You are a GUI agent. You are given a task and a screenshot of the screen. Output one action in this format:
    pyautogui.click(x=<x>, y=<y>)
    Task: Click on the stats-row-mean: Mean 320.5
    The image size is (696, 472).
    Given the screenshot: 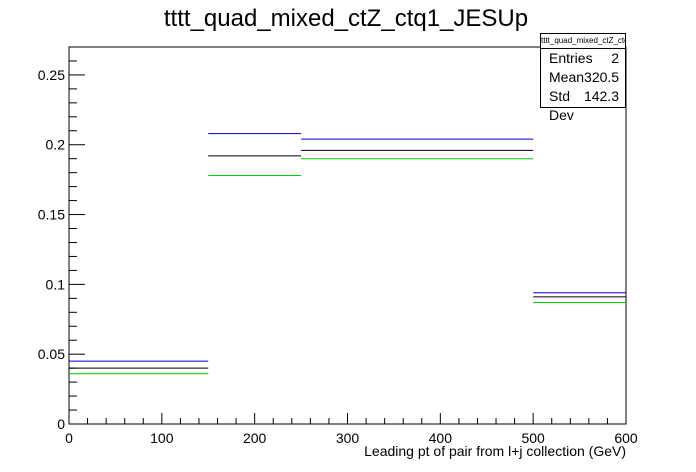 What is the action you would take?
    pyautogui.click(x=583, y=77)
    